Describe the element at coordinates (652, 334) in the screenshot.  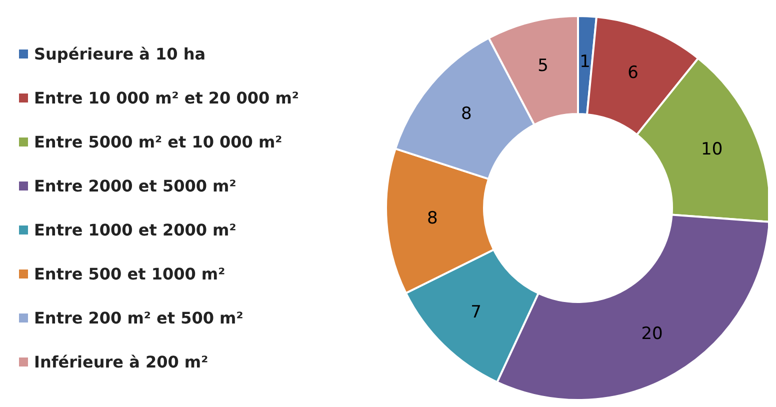
I see `data-label: 20` at that location.